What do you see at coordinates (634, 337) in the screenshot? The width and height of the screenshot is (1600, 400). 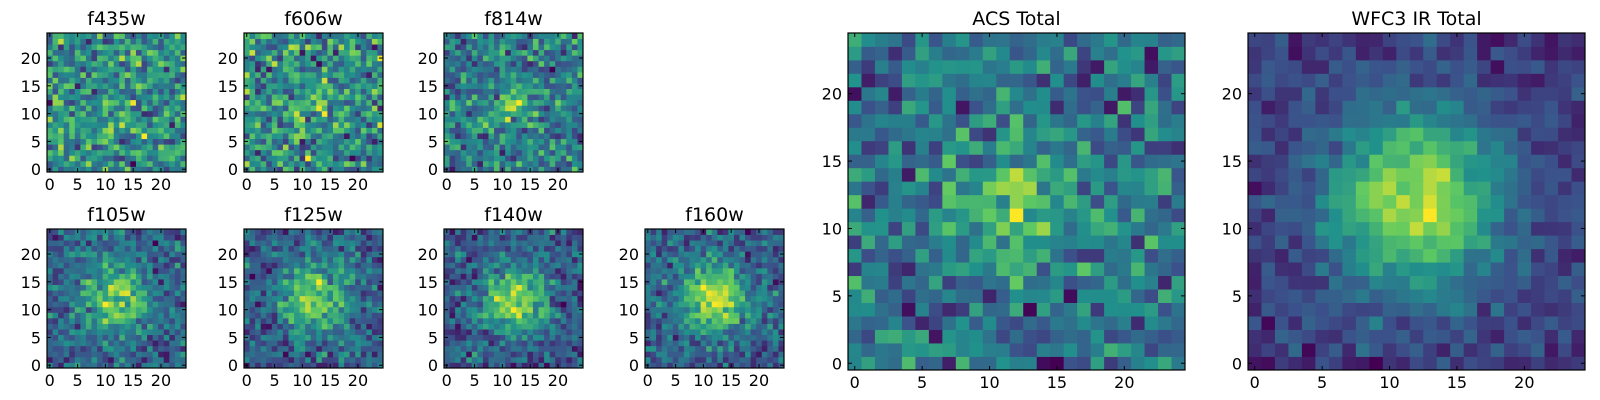 I see `y-tick-label: 5` at bounding box center [634, 337].